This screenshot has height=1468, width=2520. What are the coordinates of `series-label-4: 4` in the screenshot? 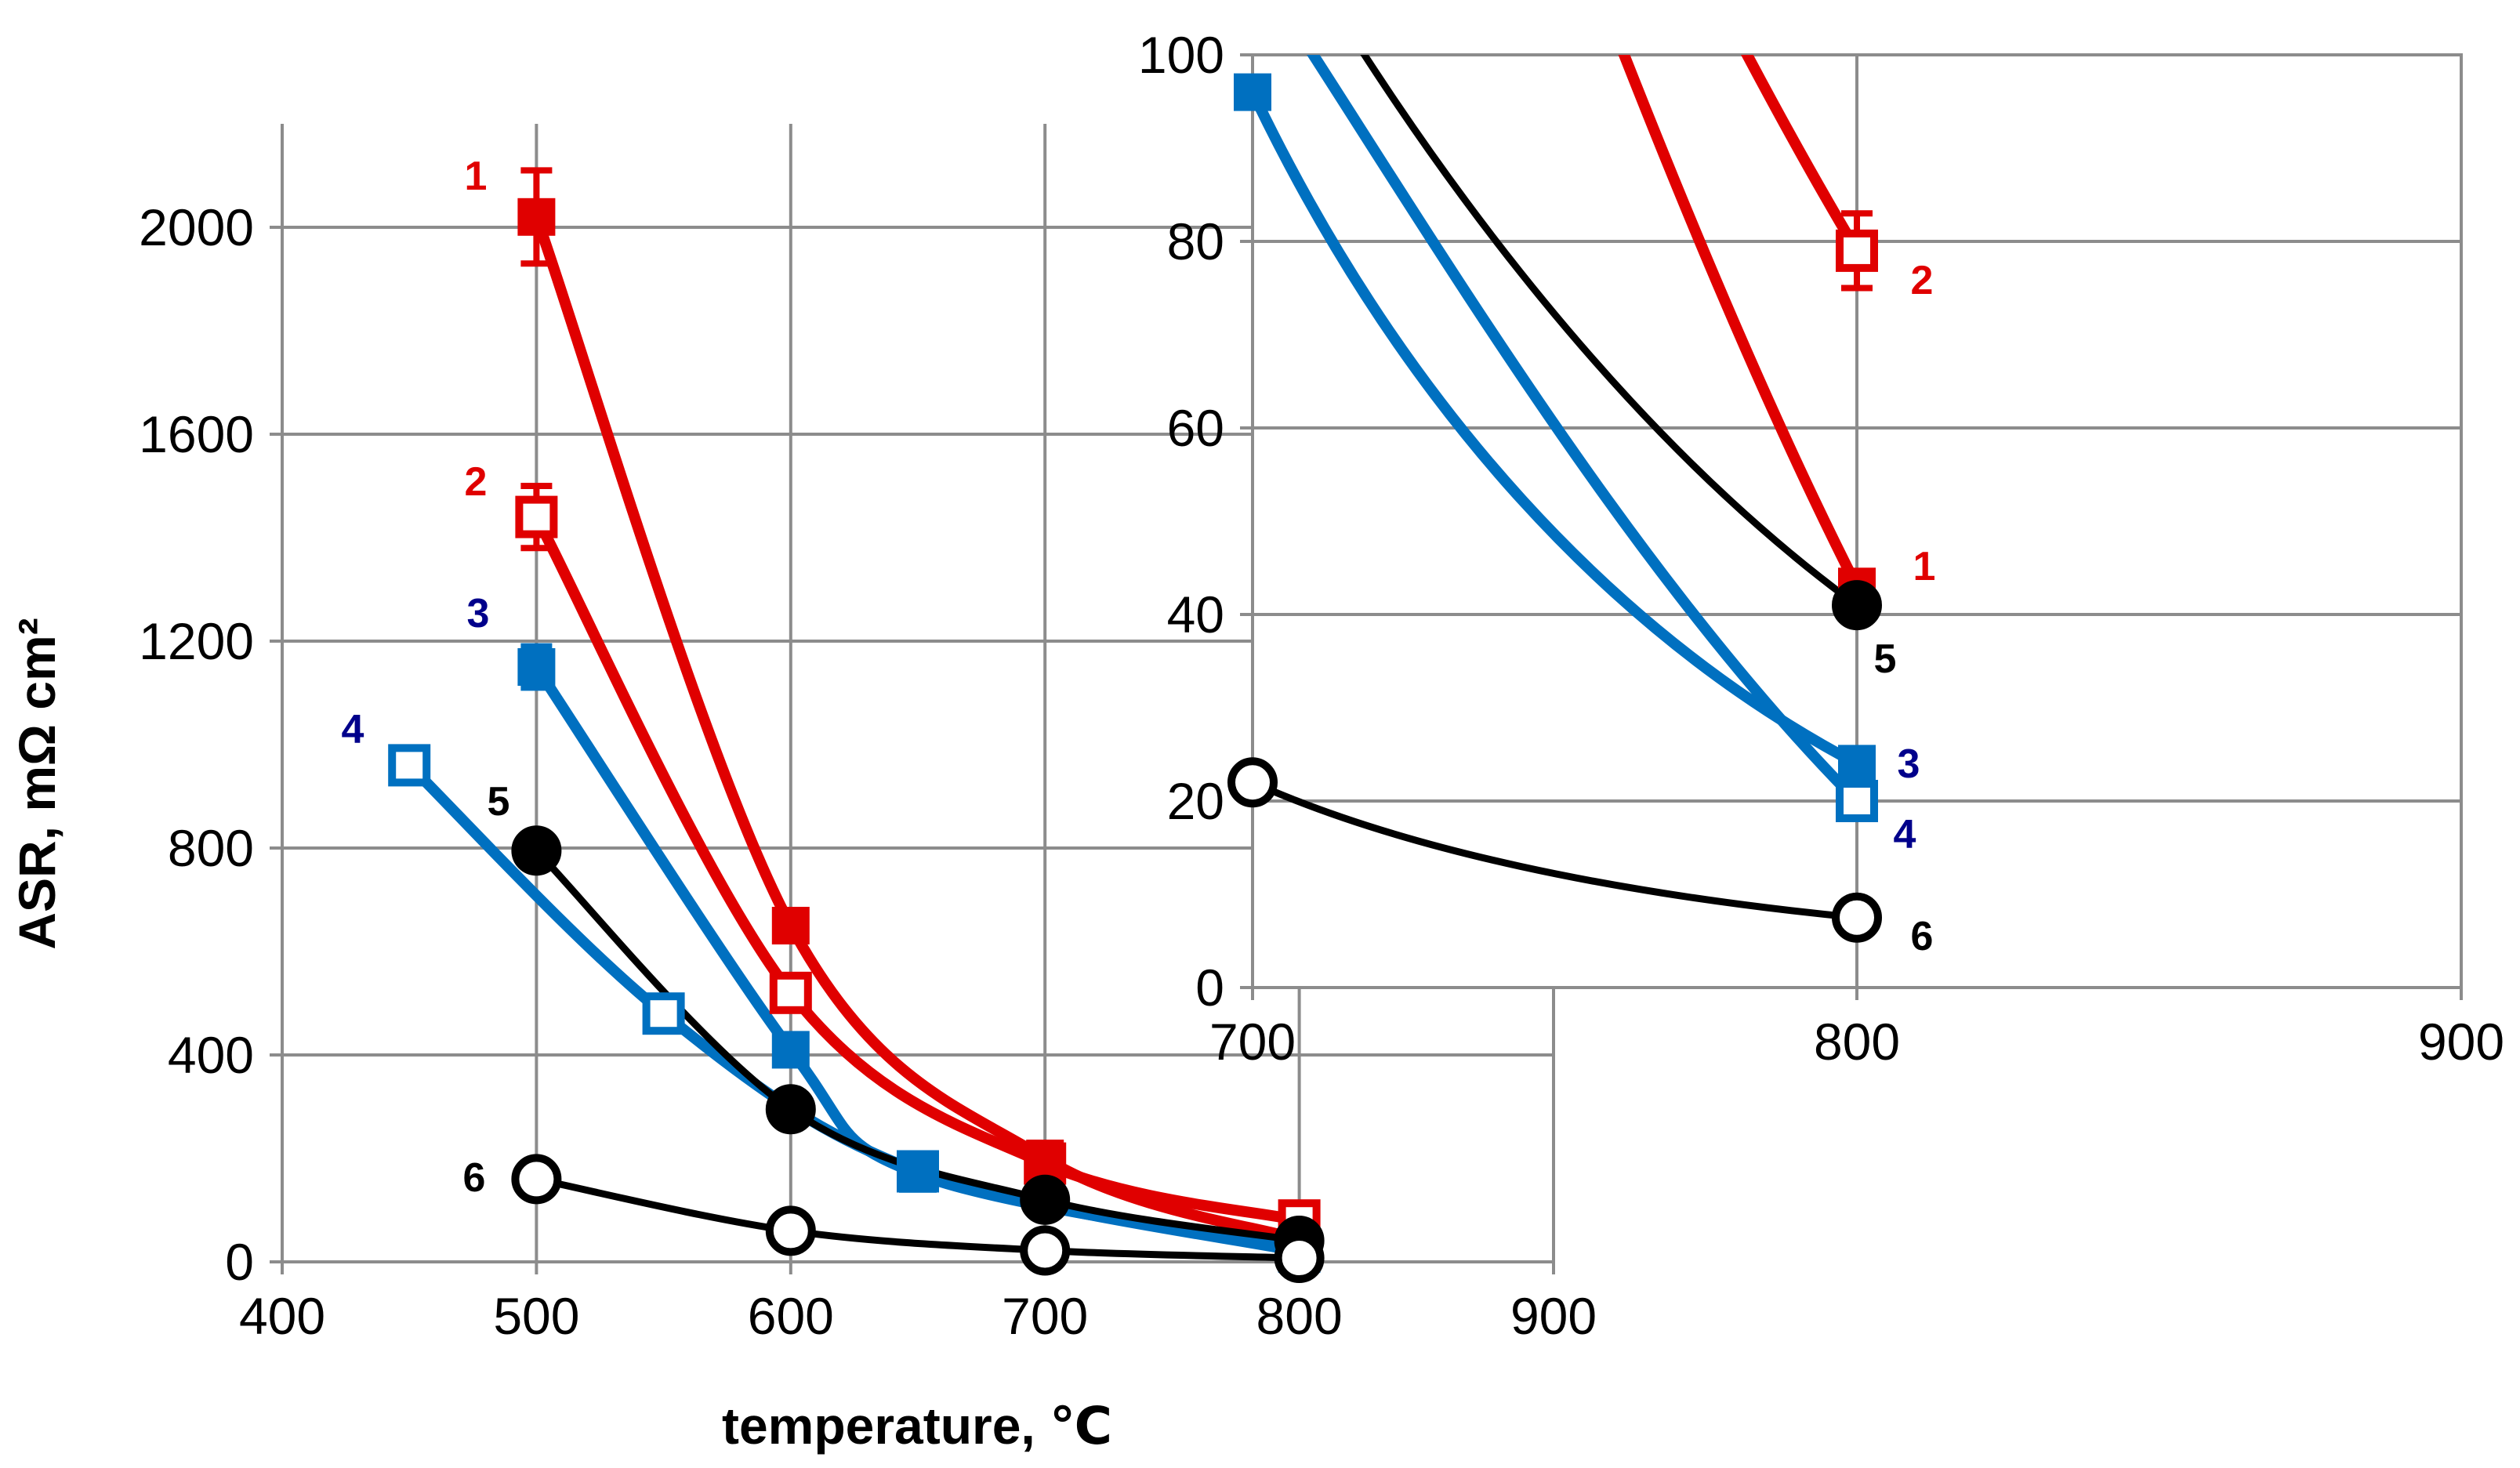 It's located at (353, 730).